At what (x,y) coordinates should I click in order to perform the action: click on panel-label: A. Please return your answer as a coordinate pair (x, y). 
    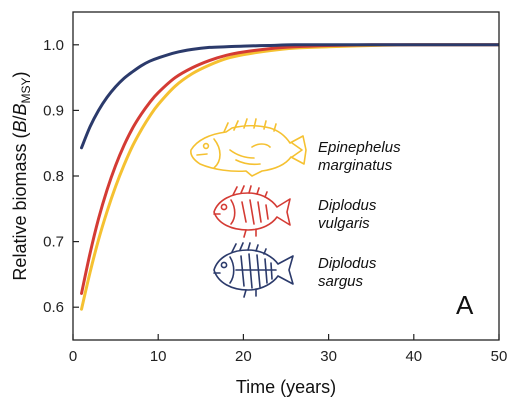
    Looking at the image, I should click on (465, 305).